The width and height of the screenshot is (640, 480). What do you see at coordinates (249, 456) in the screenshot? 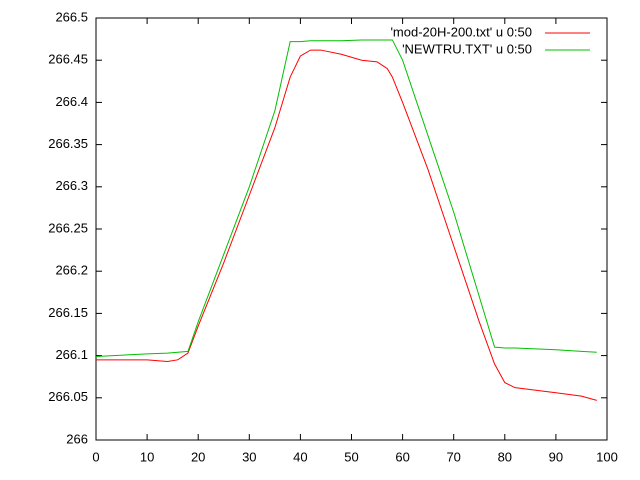
I see `x-tick-label: 30` at bounding box center [249, 456].